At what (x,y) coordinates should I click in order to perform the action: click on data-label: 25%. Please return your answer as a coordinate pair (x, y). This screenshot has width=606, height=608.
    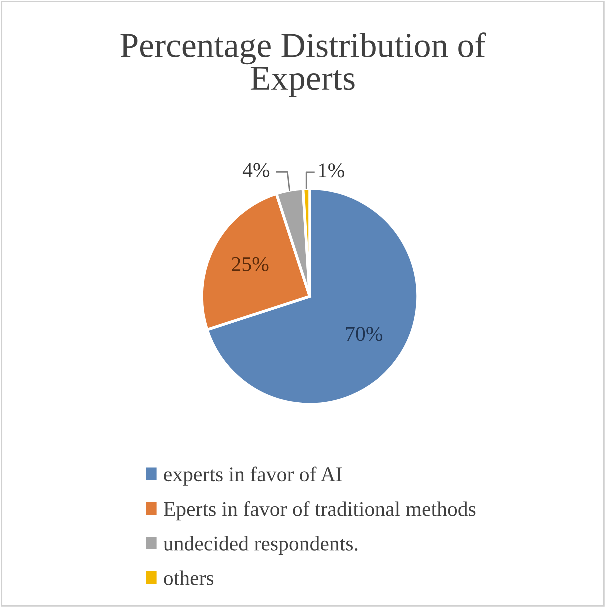
    Looking at the image, I should click on (250, 264).